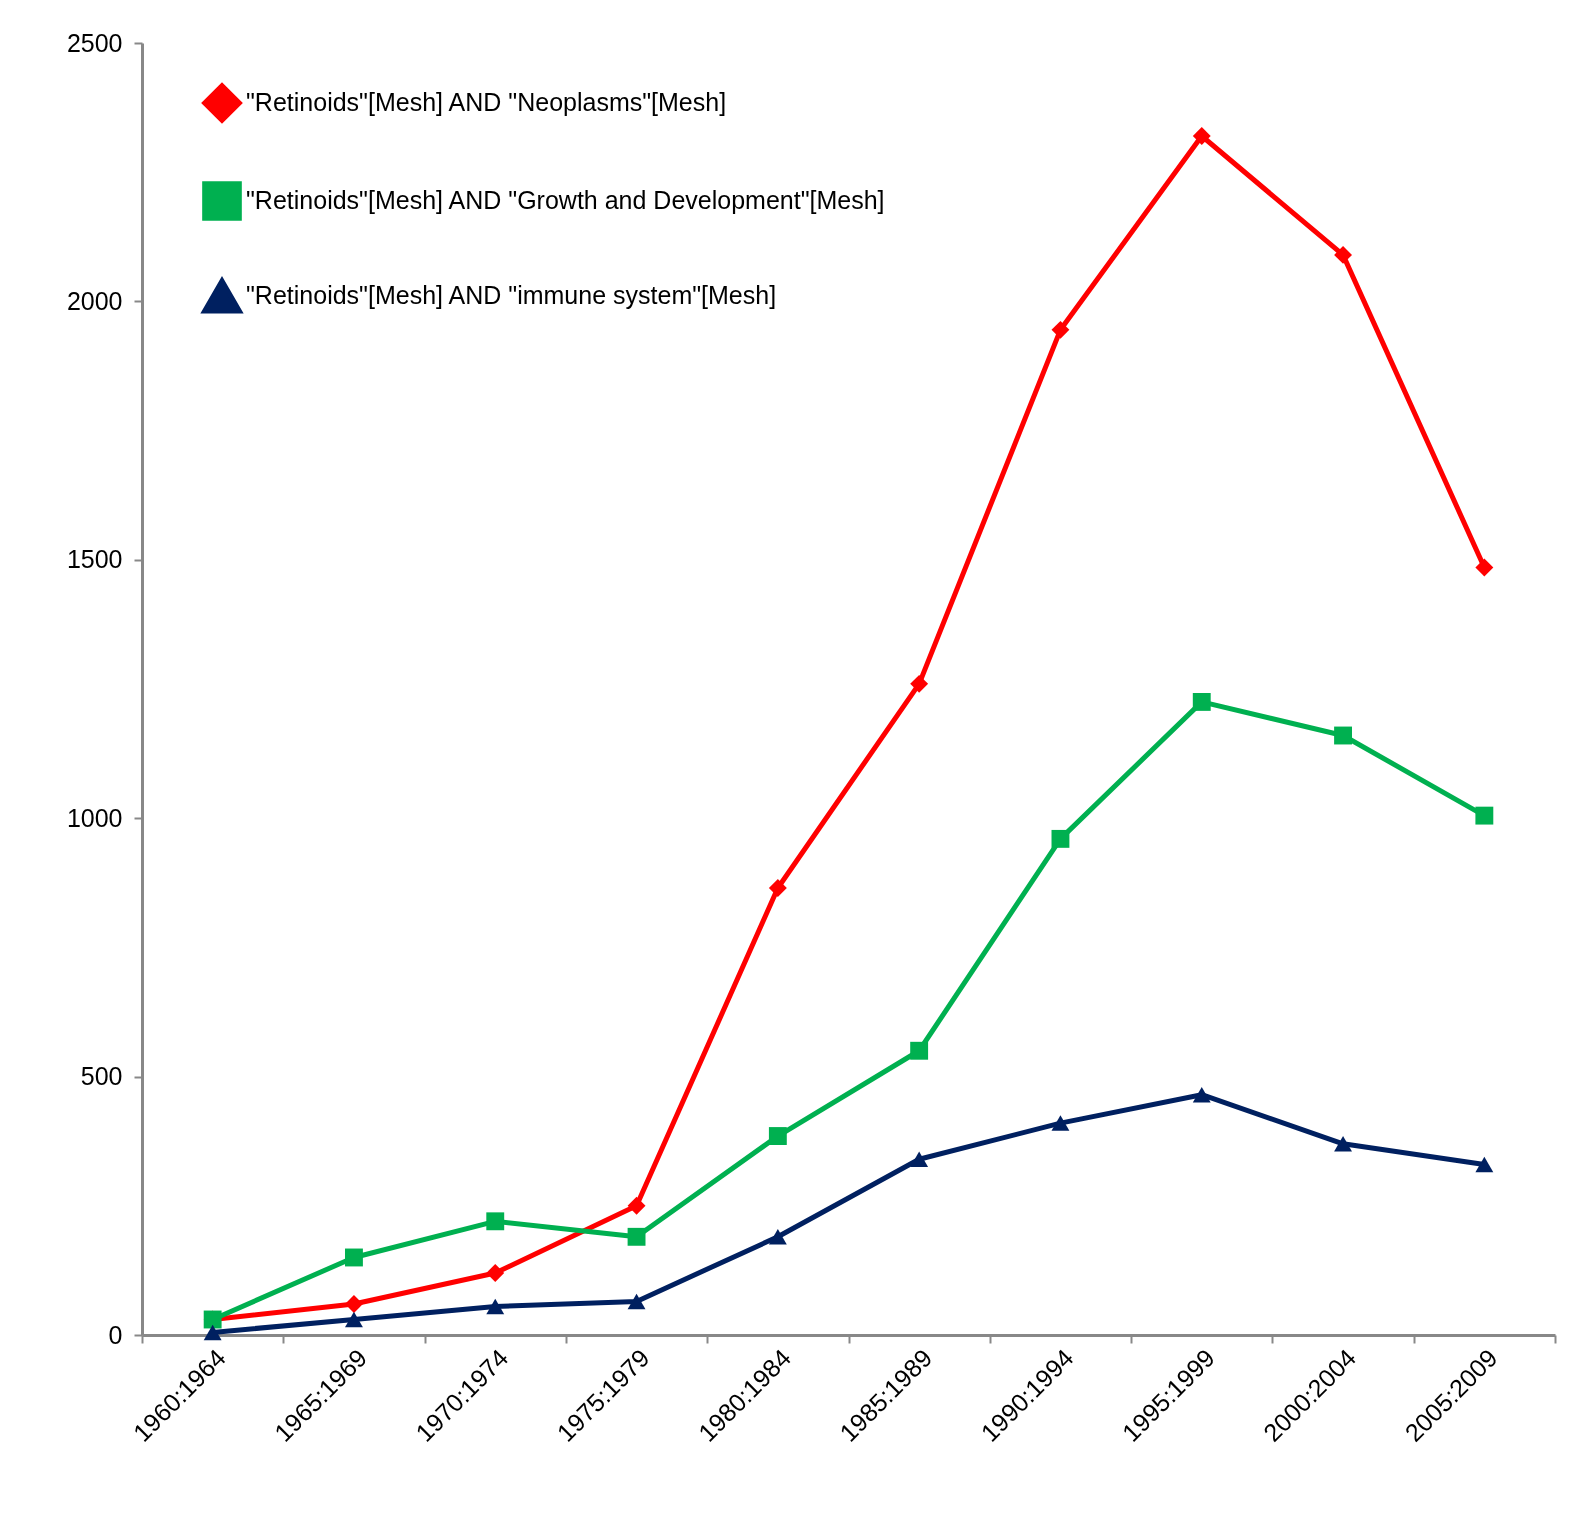  Describe the element at coordinates (94, 42) in the screenshot. I see `y-tick-label: 2500` at that location.